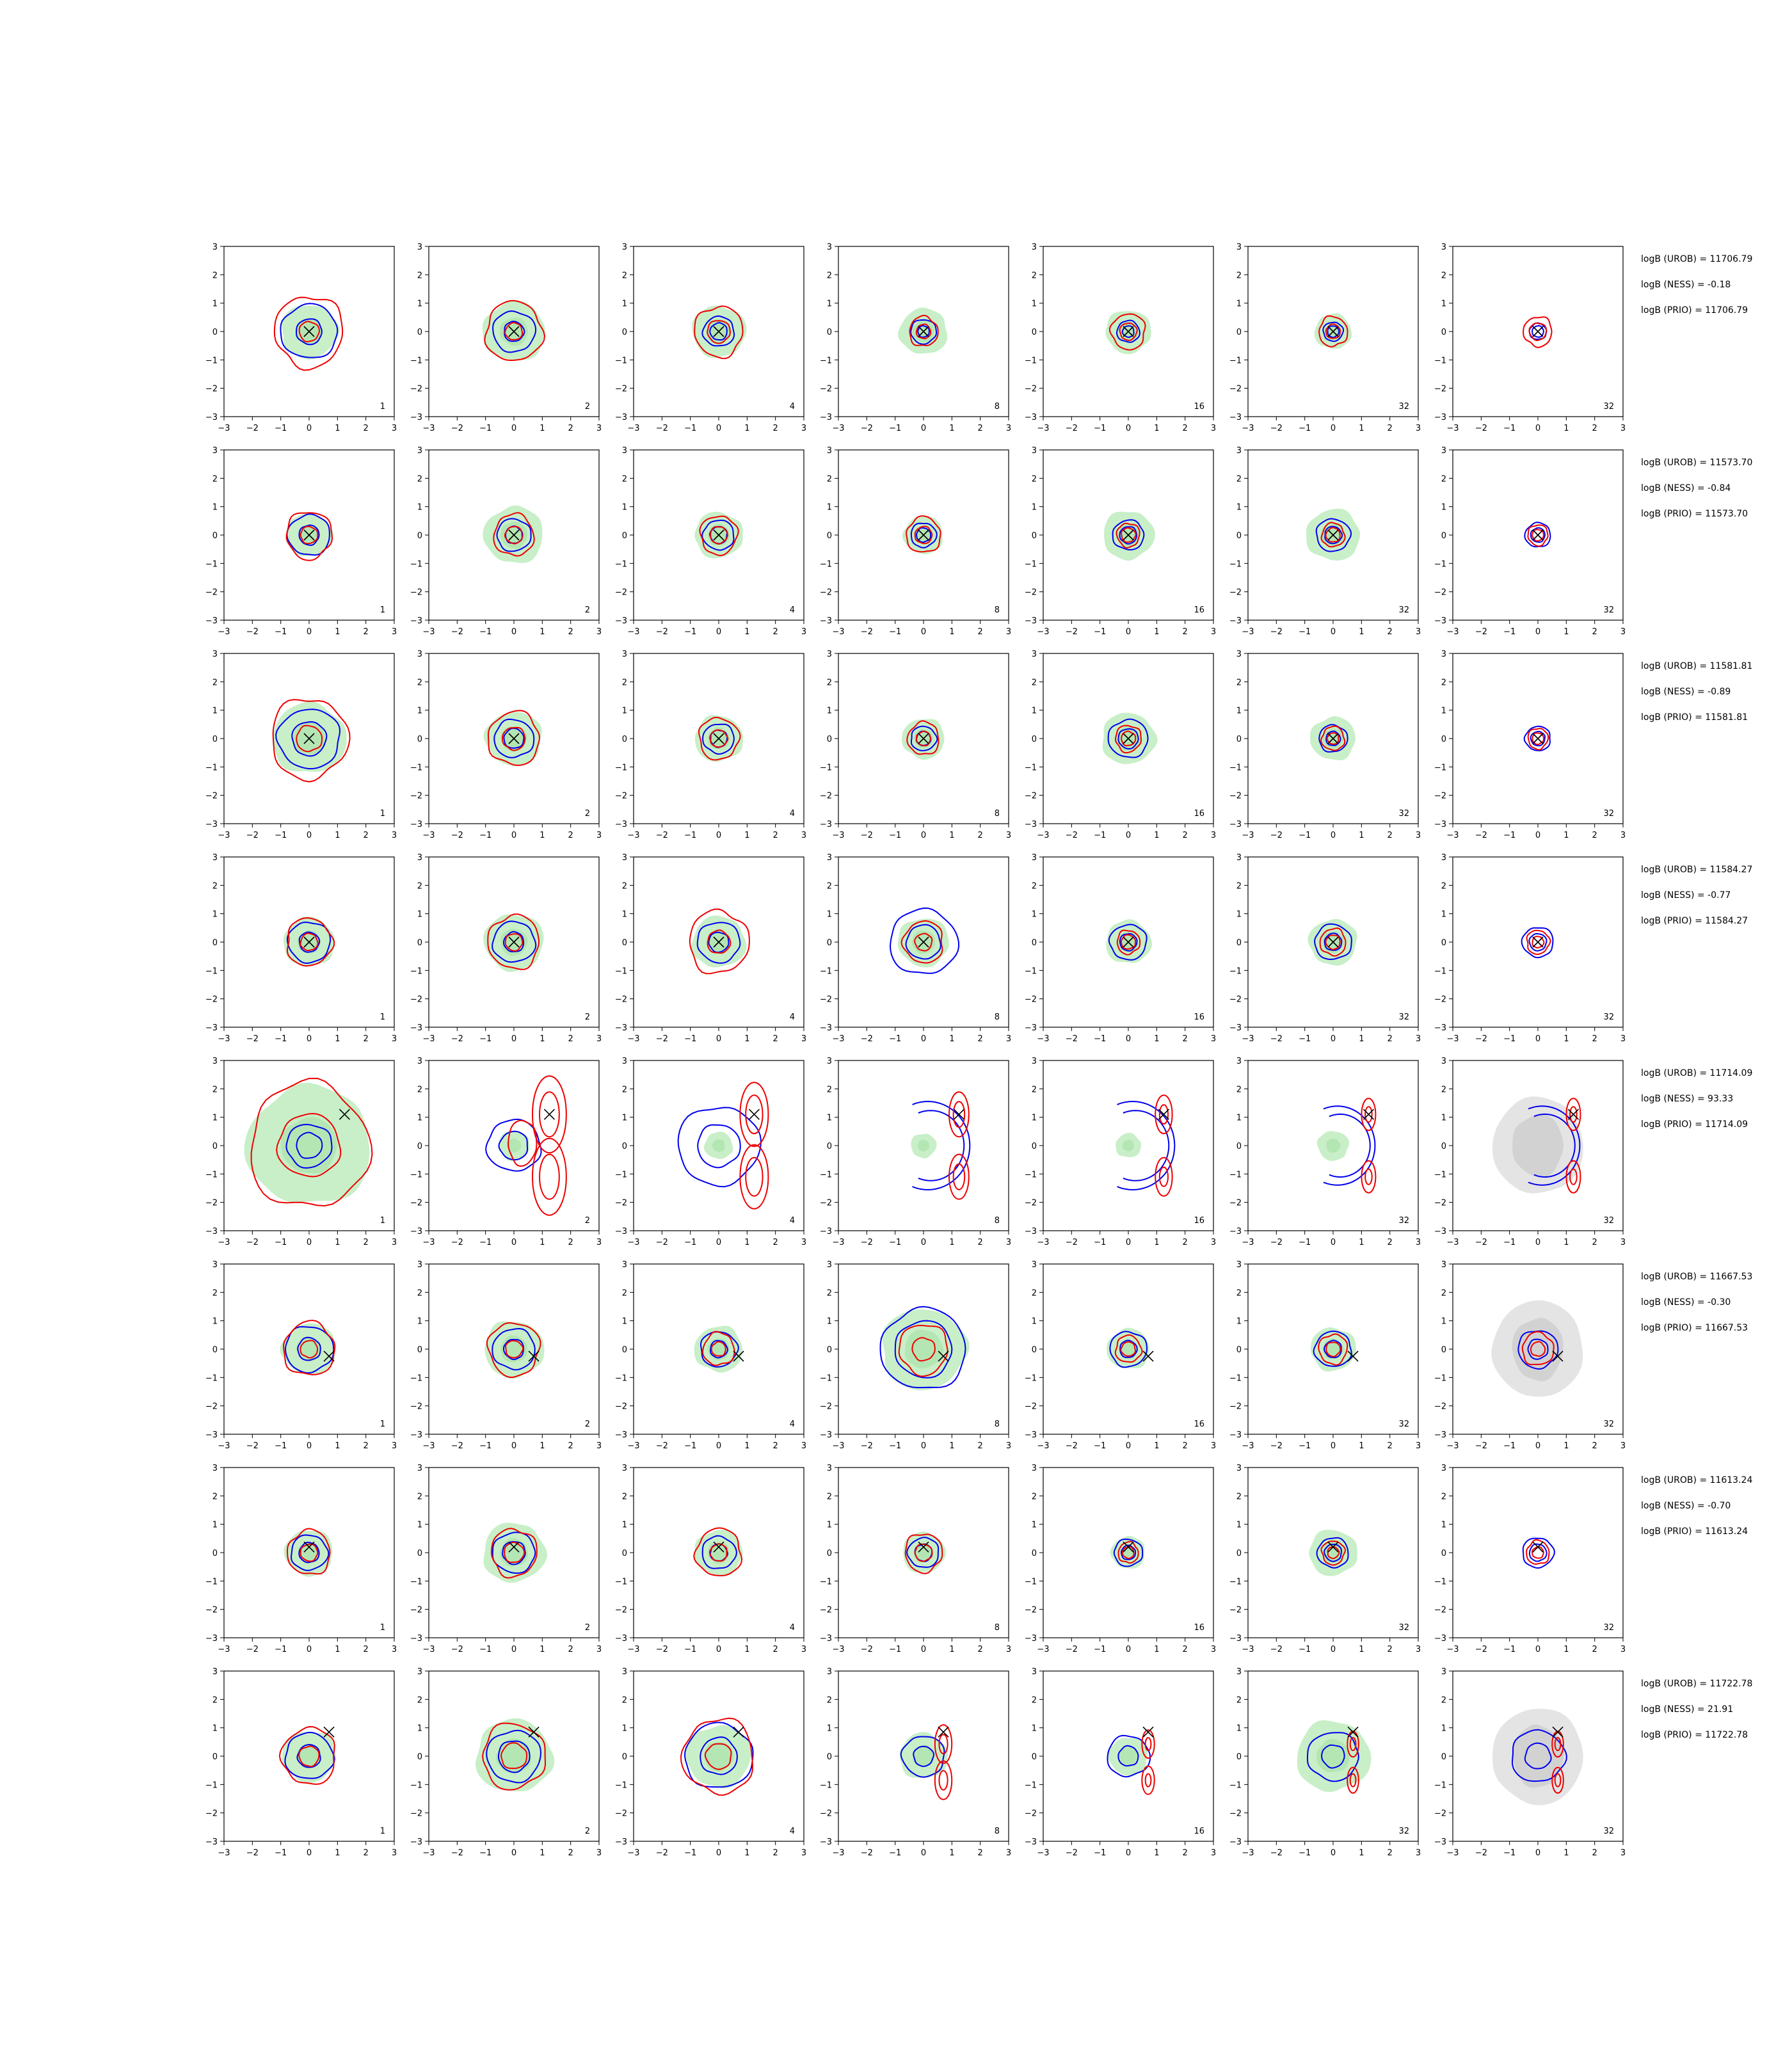 This screenshot has width=1792, height=2048. Describe the element at coordinates (1403, 407) in the screenshot. I see `panel-label: 32` at that location.